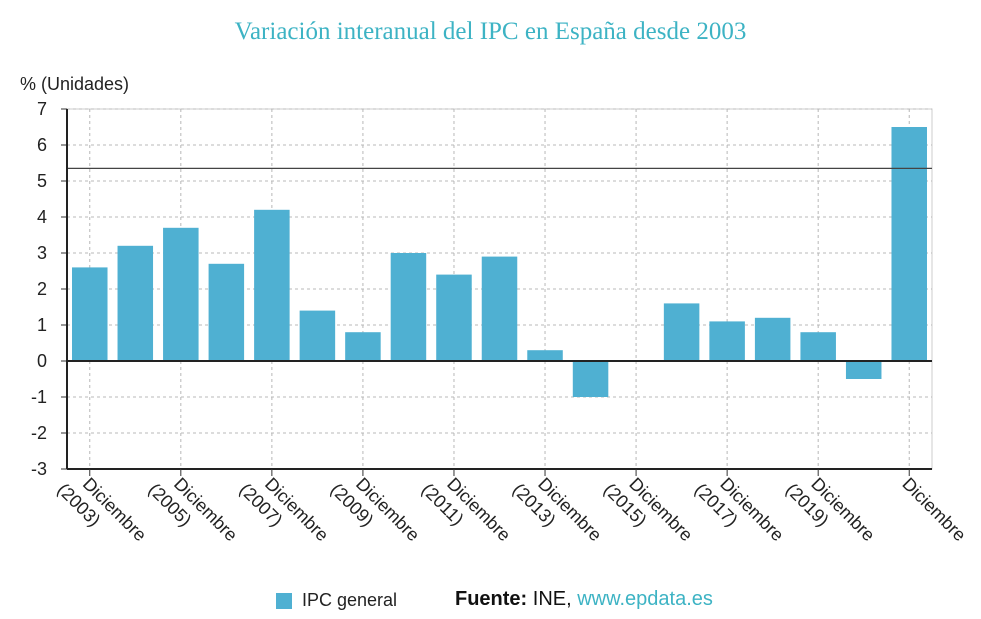 This screenshot has width=981, height=619. I want to click on x-tick-label: Diciembre, so click(933, 509).